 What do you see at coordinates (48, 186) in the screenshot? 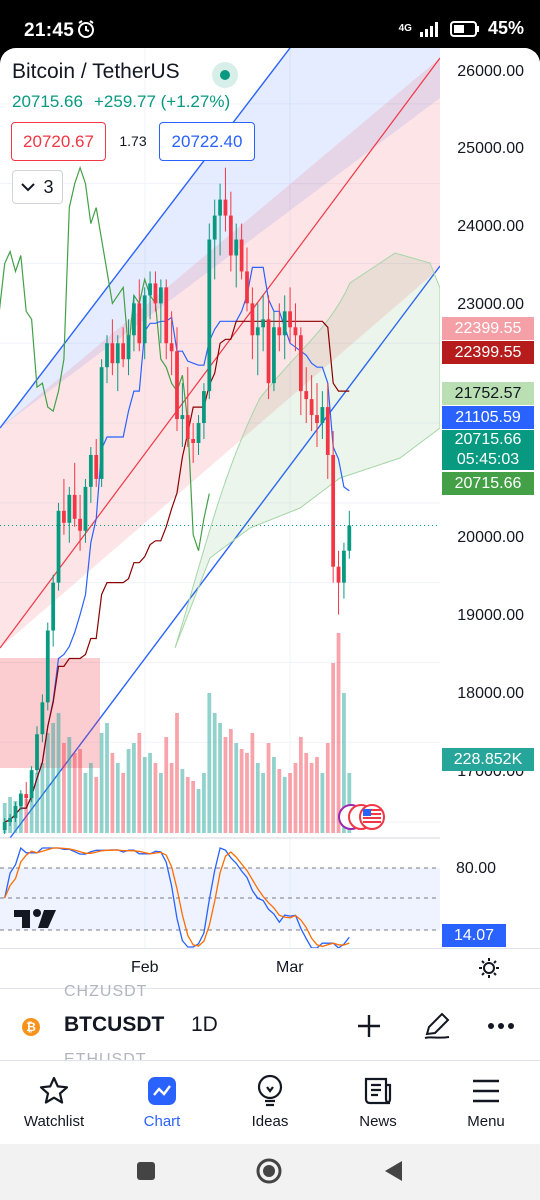
I see `indicators-count: 3` at bounding box center [48, 186].